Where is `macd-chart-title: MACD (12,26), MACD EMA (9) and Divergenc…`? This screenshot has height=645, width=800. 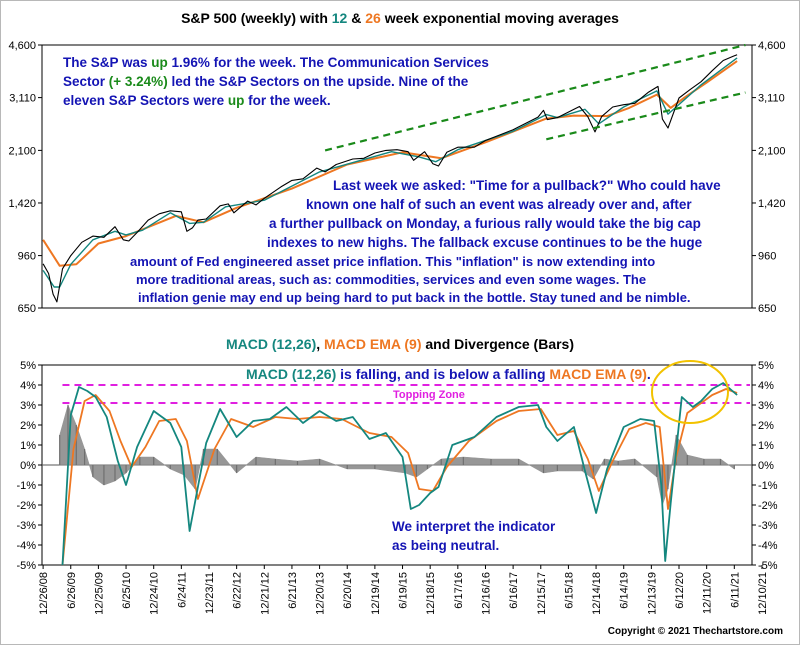
macd-chart-title: MACD (12,26), MACD EMA (9) and Divergenc… is located at coordinates (400, 344).